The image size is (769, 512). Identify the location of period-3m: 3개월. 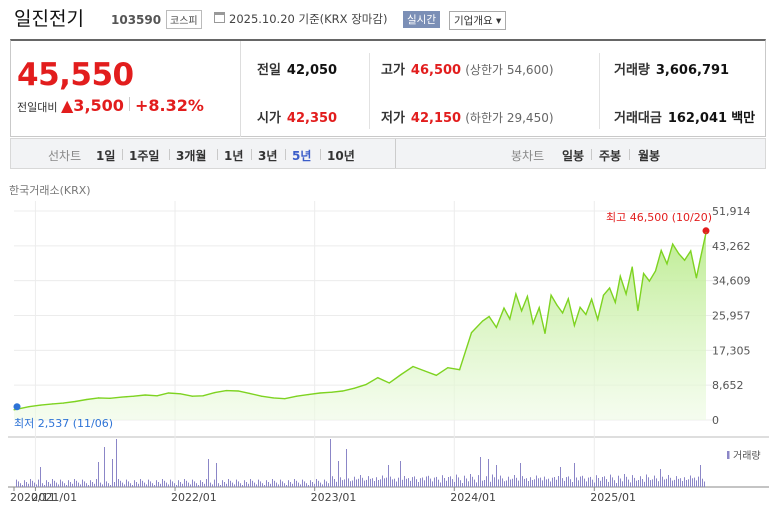
(191, 156).